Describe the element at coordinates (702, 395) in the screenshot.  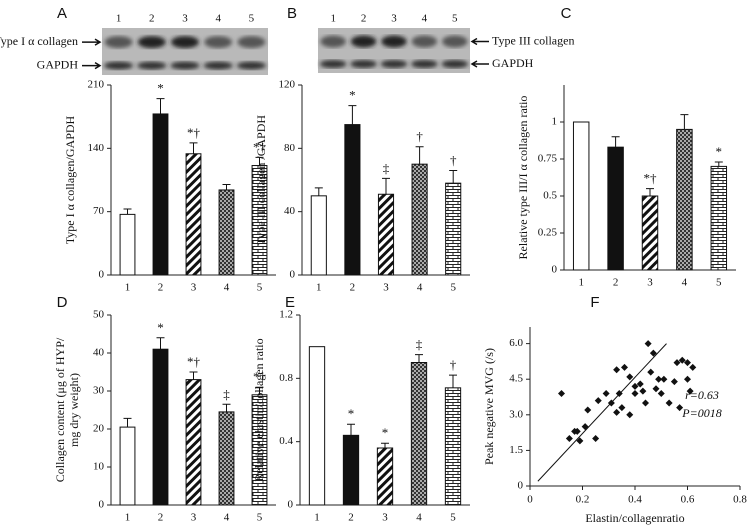
I see `annotation: r=0.63` at that location.